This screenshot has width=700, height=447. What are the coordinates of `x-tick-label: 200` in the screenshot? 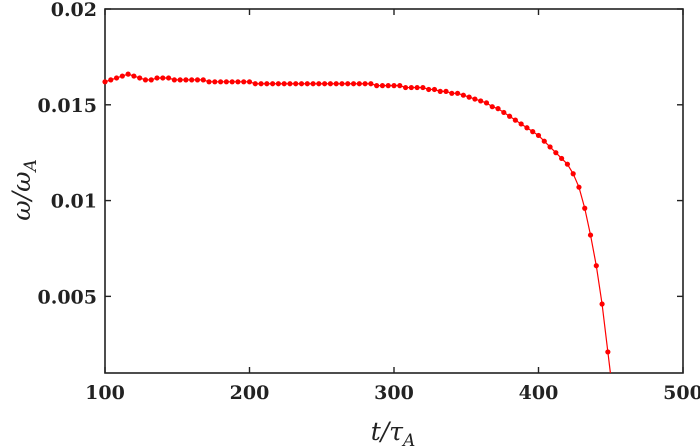 It's located at (250, 393).